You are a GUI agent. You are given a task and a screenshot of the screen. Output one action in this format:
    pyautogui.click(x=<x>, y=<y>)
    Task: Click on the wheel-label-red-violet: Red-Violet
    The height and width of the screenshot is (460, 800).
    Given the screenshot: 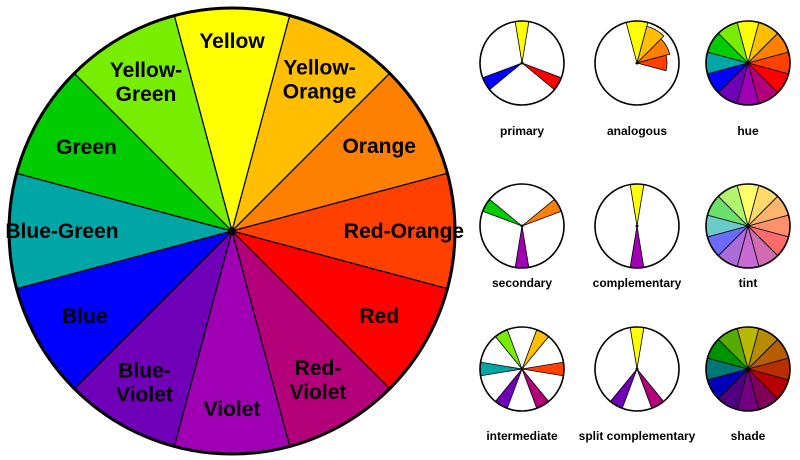 What is the action you would take?
    pyautogui.click(x=318, y=380)
    